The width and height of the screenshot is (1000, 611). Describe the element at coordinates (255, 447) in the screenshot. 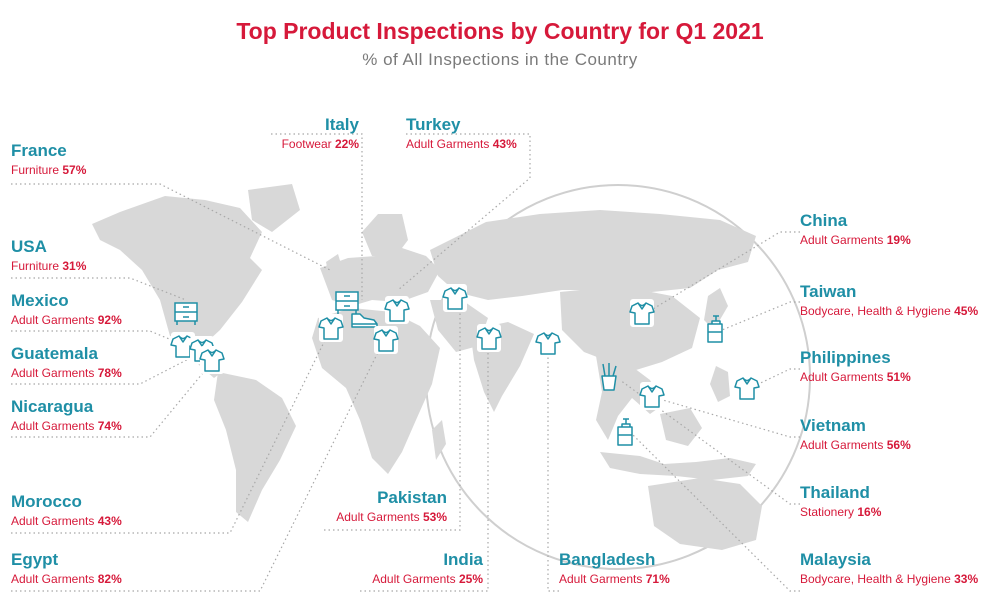

I see `south-america` at that location.